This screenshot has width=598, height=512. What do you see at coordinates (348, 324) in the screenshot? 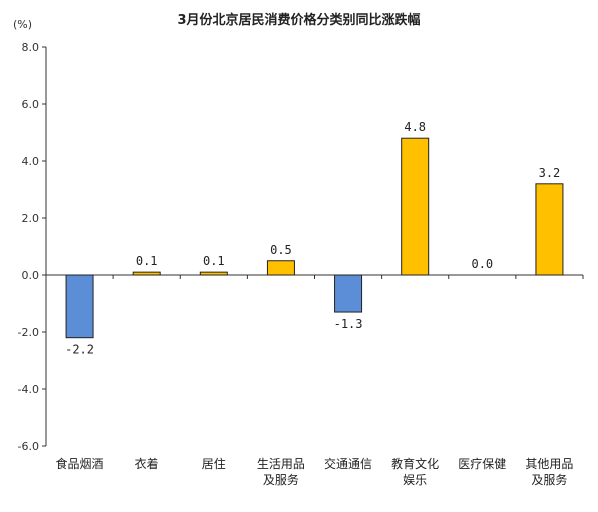
I see `data-label: -1.3` at bounding box center [348, 324].